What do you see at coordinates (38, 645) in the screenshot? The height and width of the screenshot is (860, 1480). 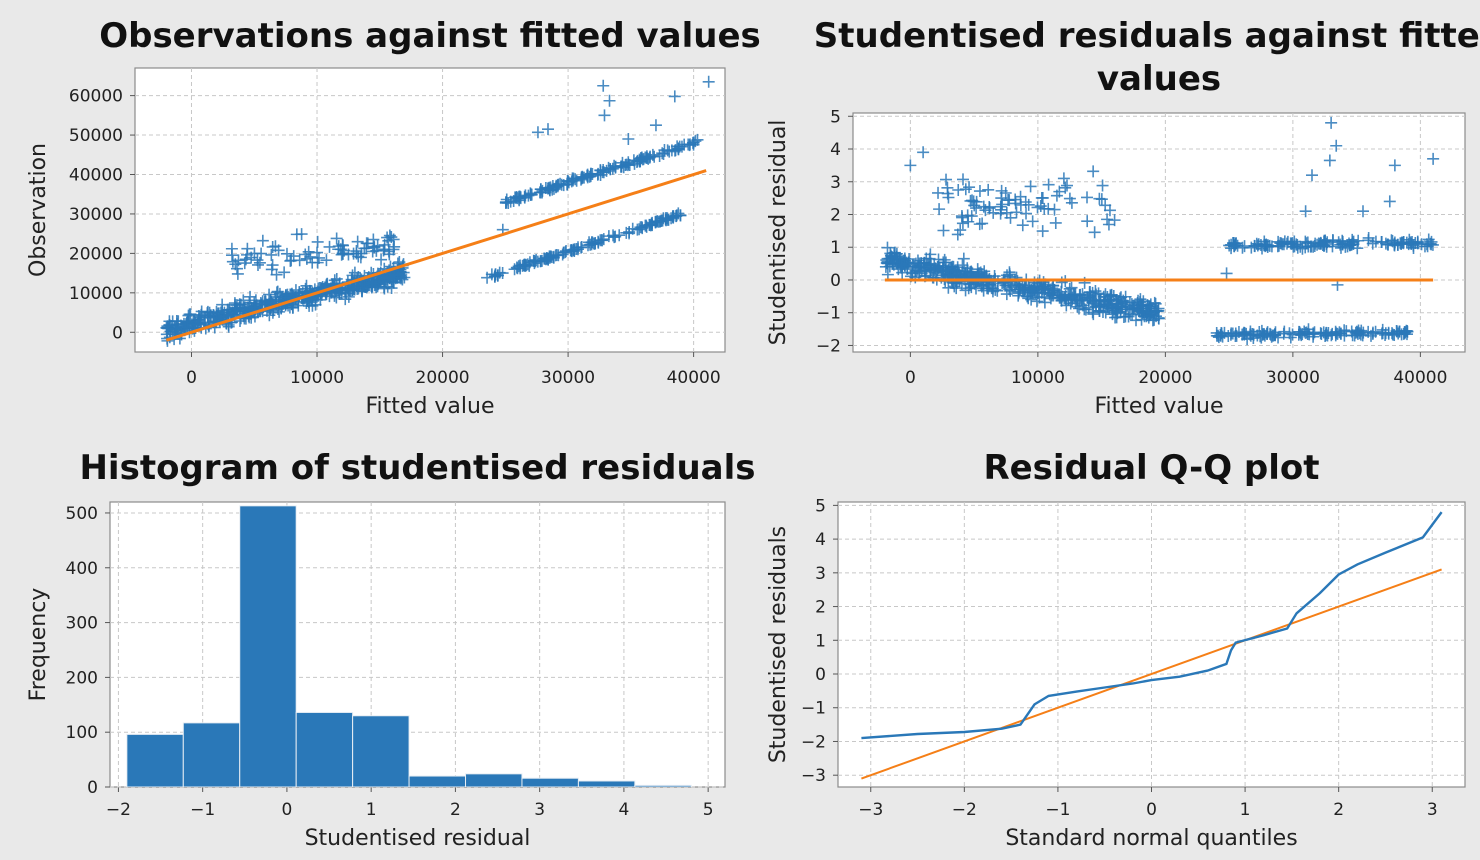 I see `y-axis-label: Frequency` at bounding box center [38, 645].